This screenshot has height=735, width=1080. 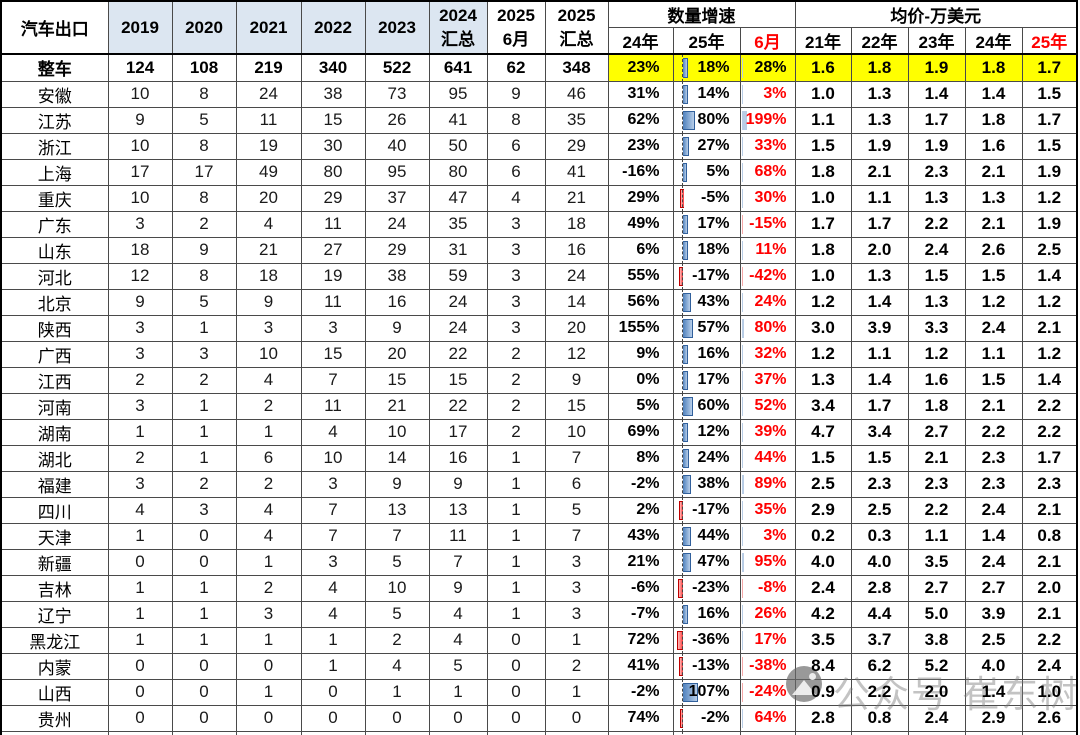 I want to click on price-cell: 3.4, so click(x=879, y=432).